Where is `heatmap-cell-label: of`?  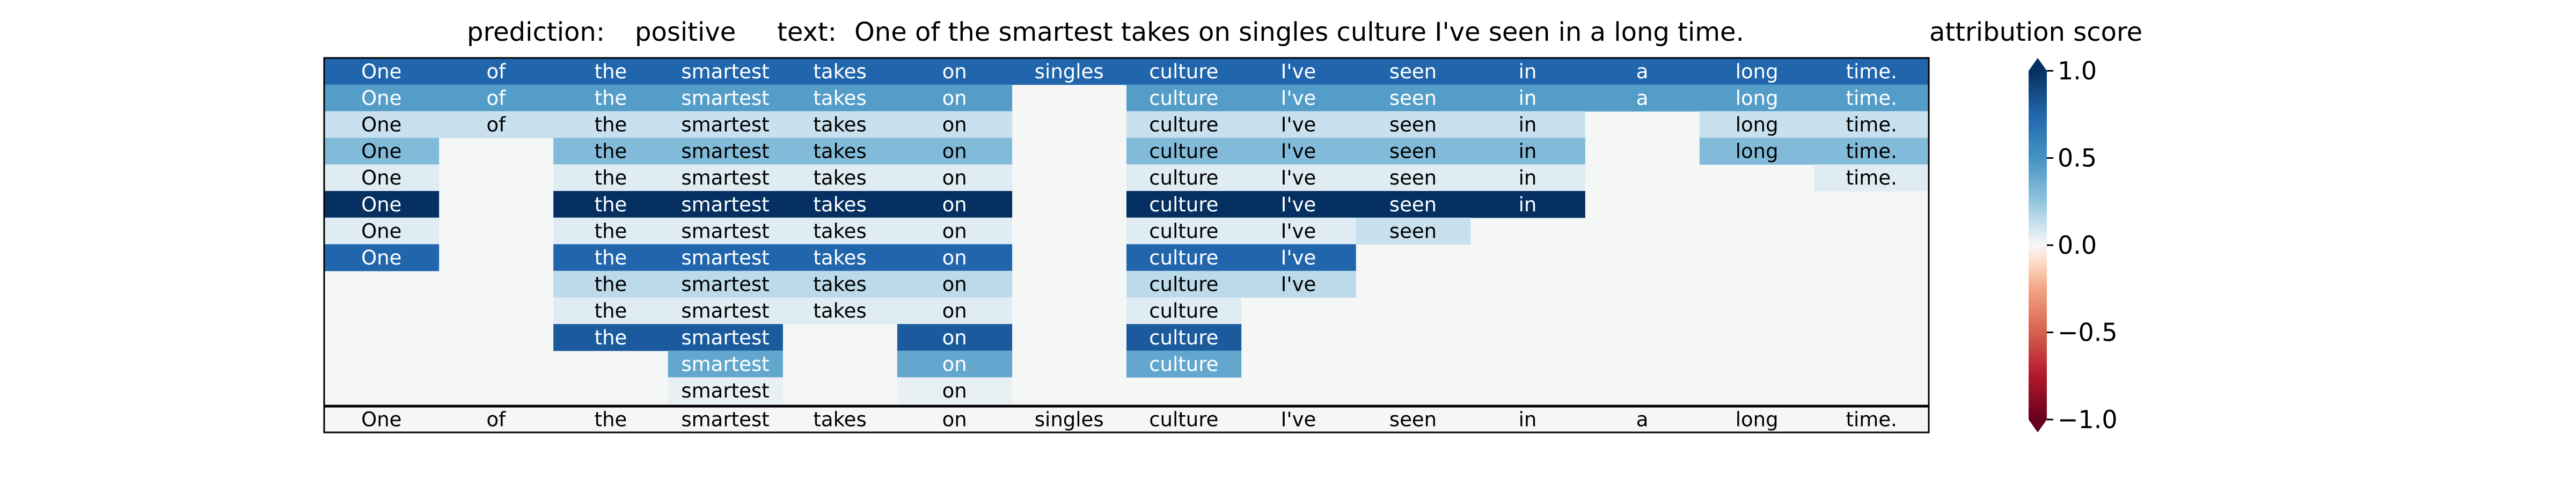
heatmap-cell-label: of is located at coordinates (497, 97).